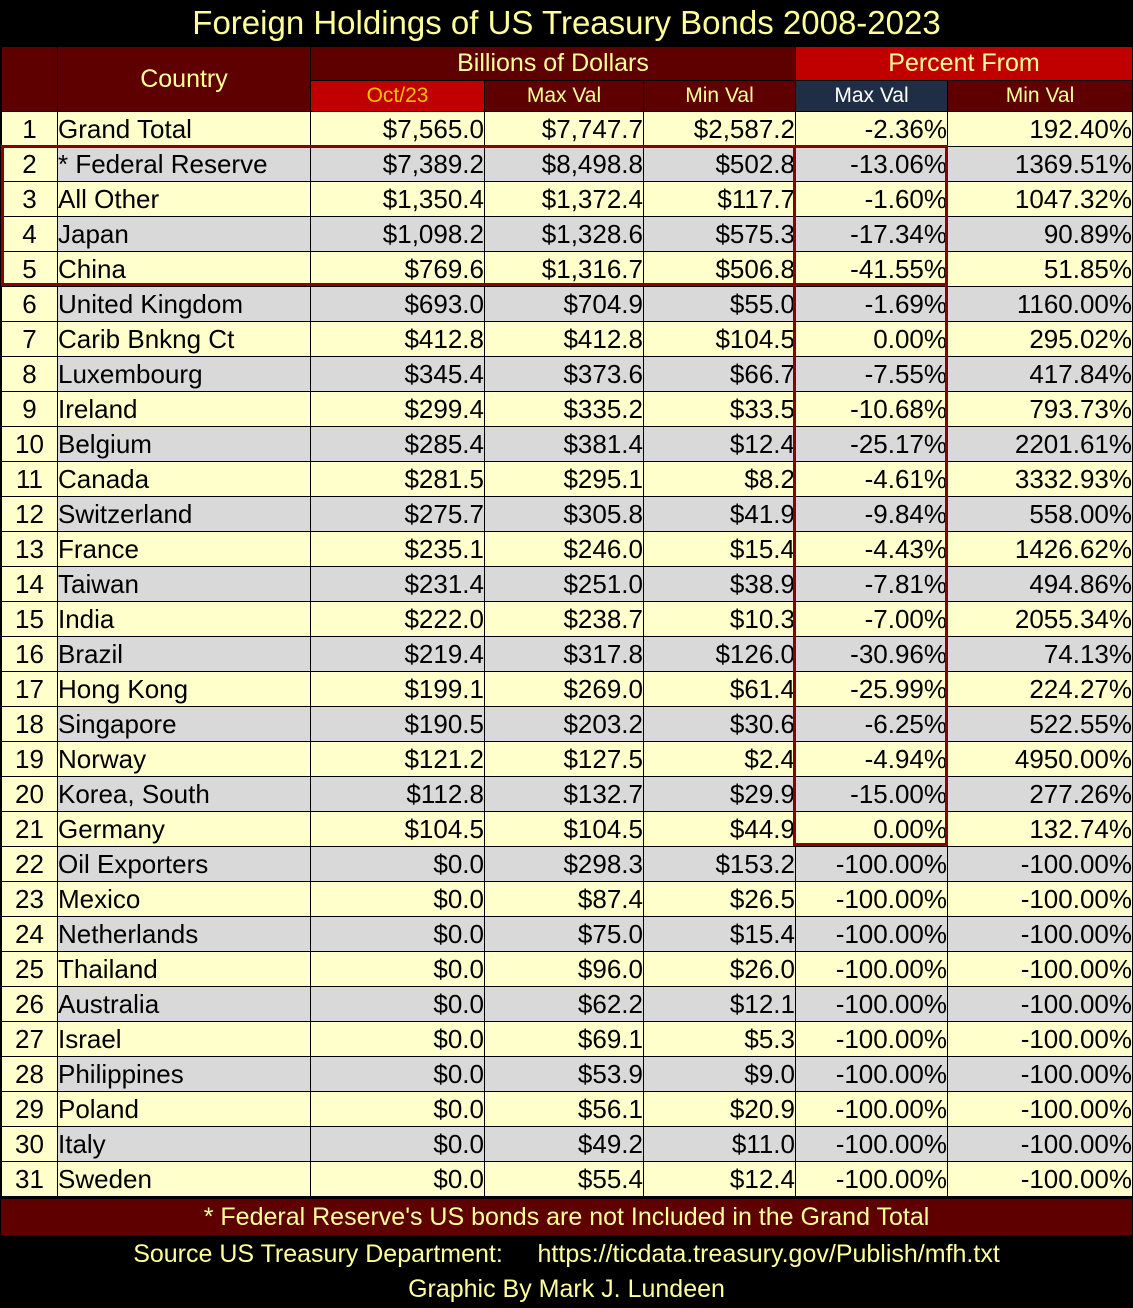  I want to click on country-cell: Singapore, so click(184, 724).